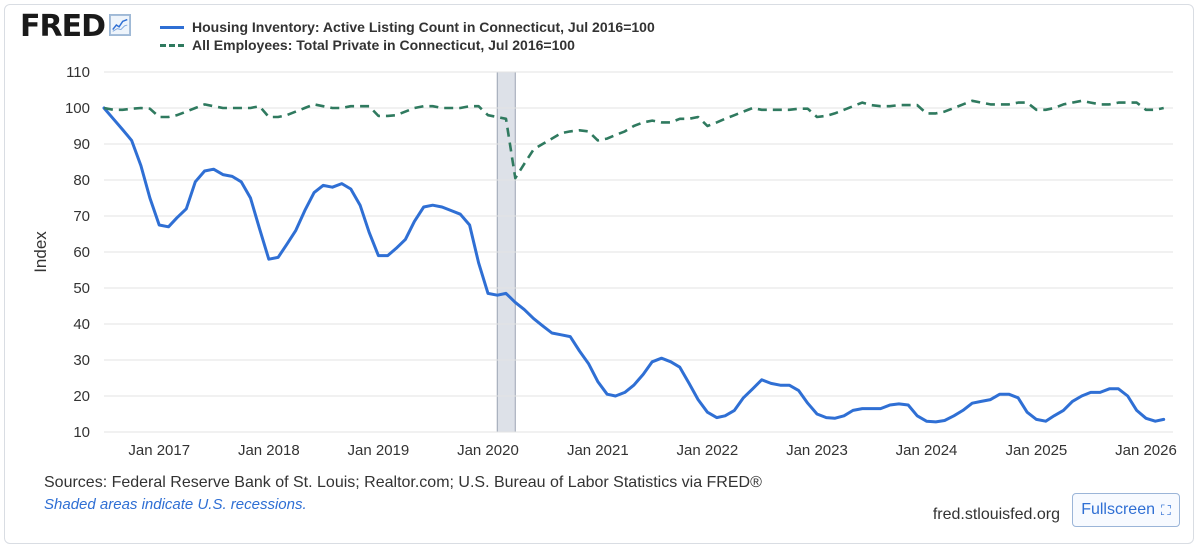 The width and height of the screenshot is (1200, 553). Describe the element at coordinates (81, 432) in the screenshot. I see `y-tick-label: 10` at that location.